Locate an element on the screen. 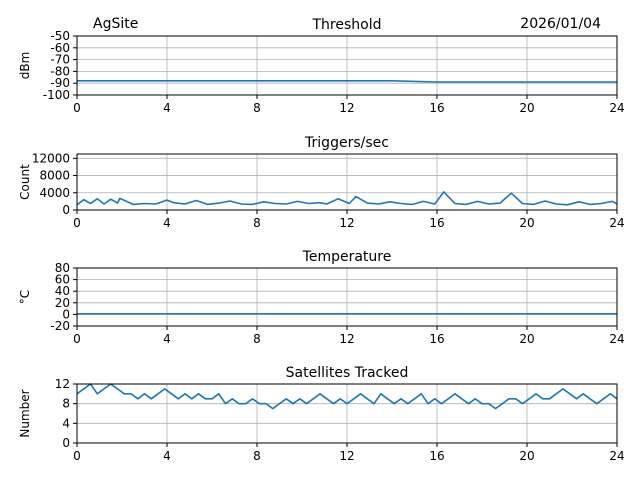 Image resolution: width=640 pixels, height=480 pixels. y-tick-label: -100 is located at coordinates (56, 95).